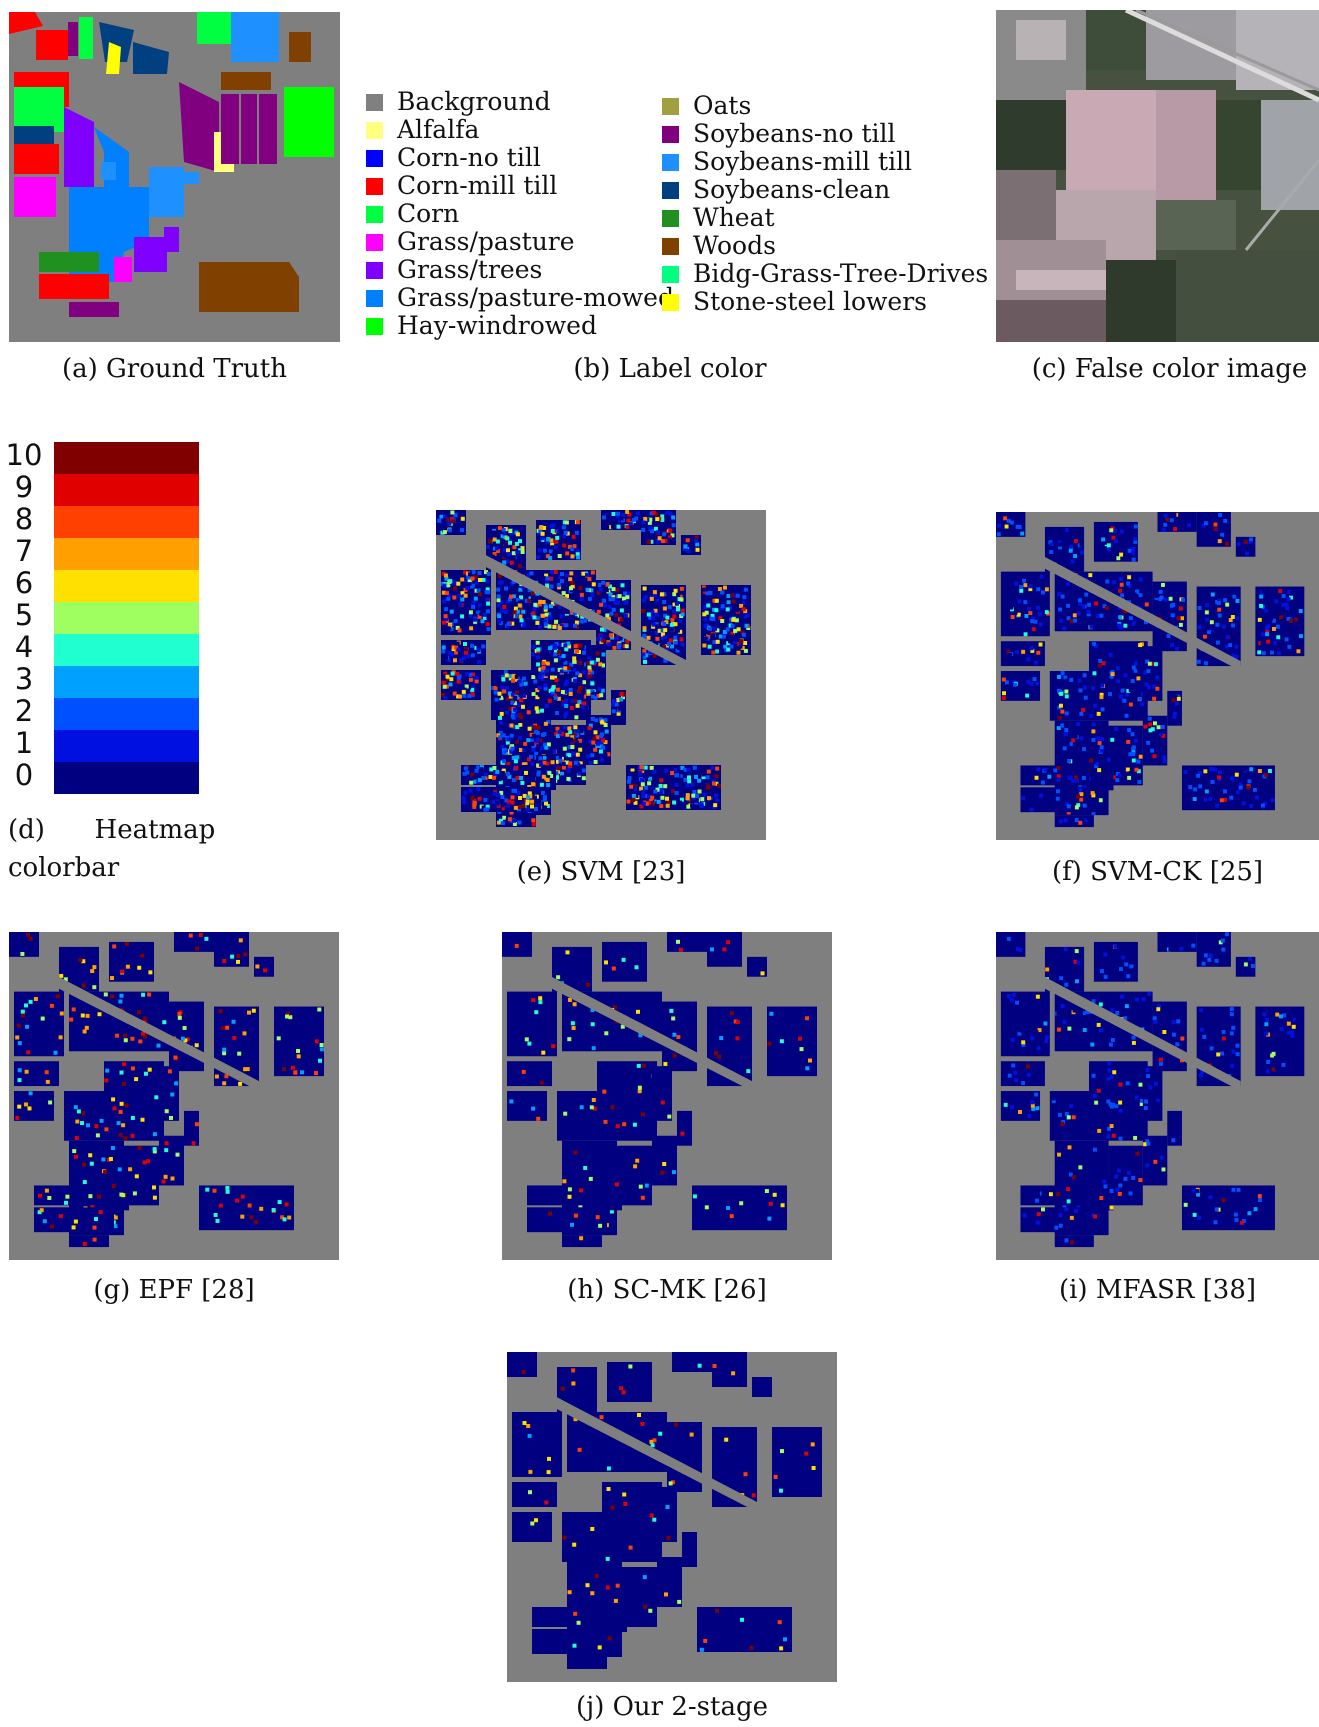 This screenshot has height=1727, width=1319. Describe the element at coordinates (24, 775) in the screenshot. I see `colorbar-tick-label: 0` at that location.